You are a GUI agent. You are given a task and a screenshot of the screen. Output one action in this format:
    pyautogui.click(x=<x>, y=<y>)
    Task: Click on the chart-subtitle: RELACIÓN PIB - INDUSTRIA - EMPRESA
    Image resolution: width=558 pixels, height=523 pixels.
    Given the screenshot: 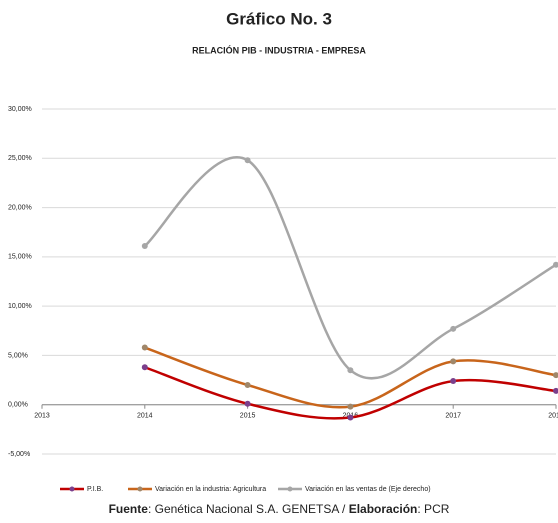 What is the action you would take?
    pyautogui.click(x=279, y=49)
    